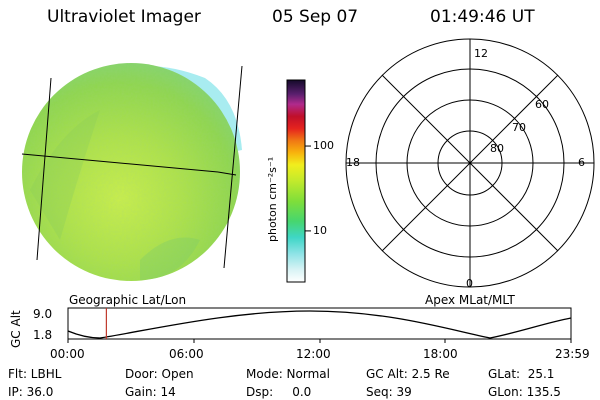  I want to click on altitude-timeline, so click(319, 325).